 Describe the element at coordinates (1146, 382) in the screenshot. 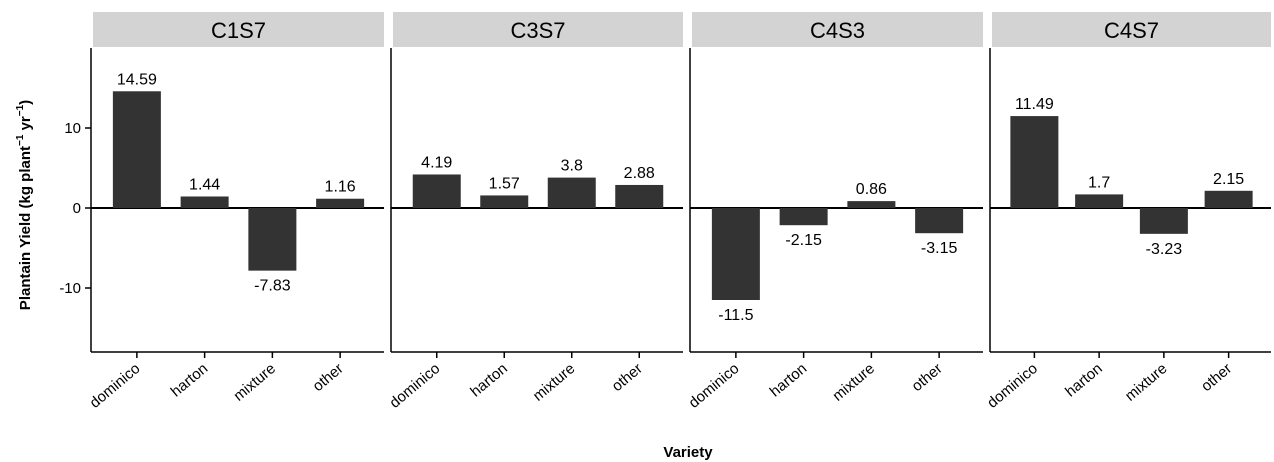

I see `x-tick-label-C4S7-mixture: mixture` at that location.